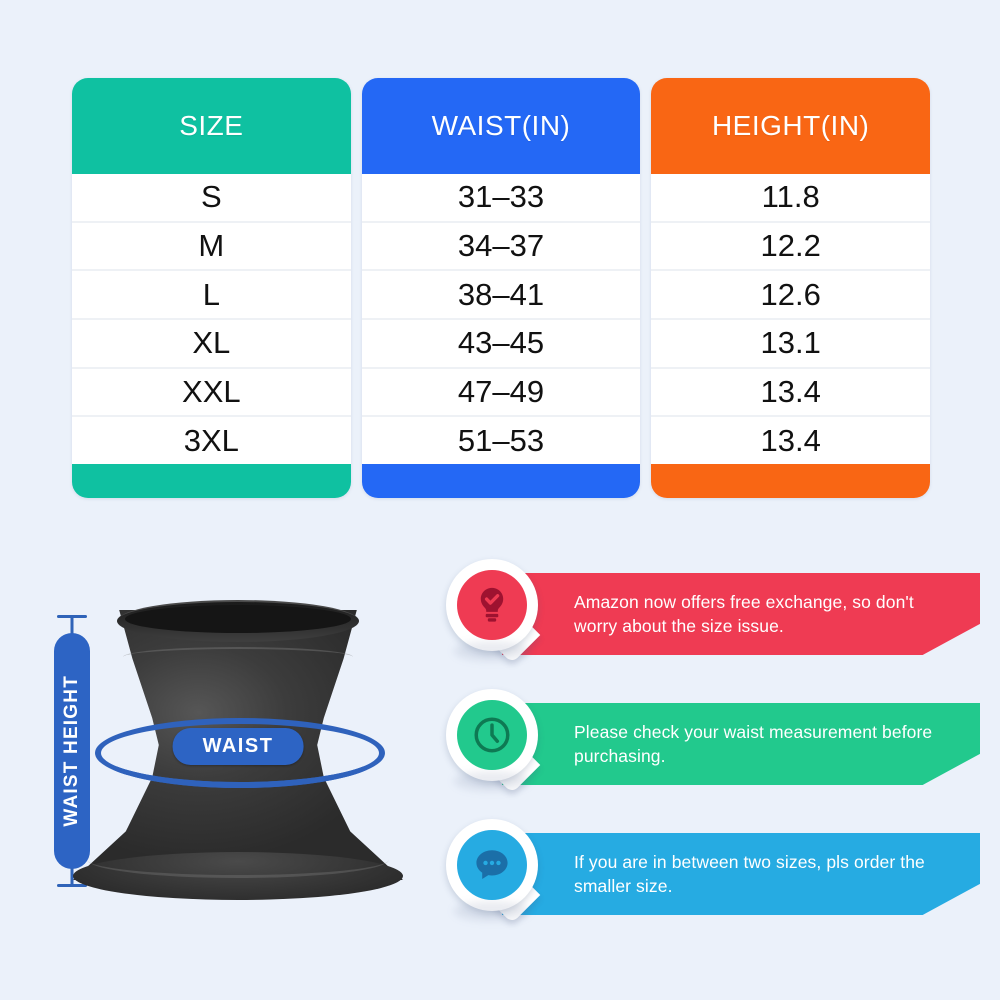  I want to click on column-body-size: S M L XL XXL 3XL, so click(211, 319).